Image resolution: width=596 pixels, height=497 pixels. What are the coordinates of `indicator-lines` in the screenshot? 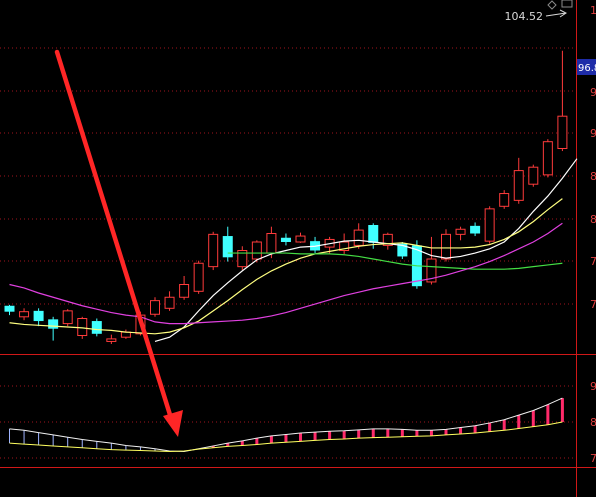 It's located at (286, 424).